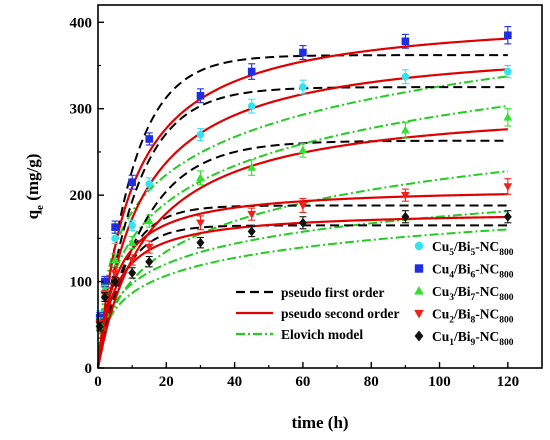  I want to click on legend-label-elovich: Elovich model, so click(322, 334).